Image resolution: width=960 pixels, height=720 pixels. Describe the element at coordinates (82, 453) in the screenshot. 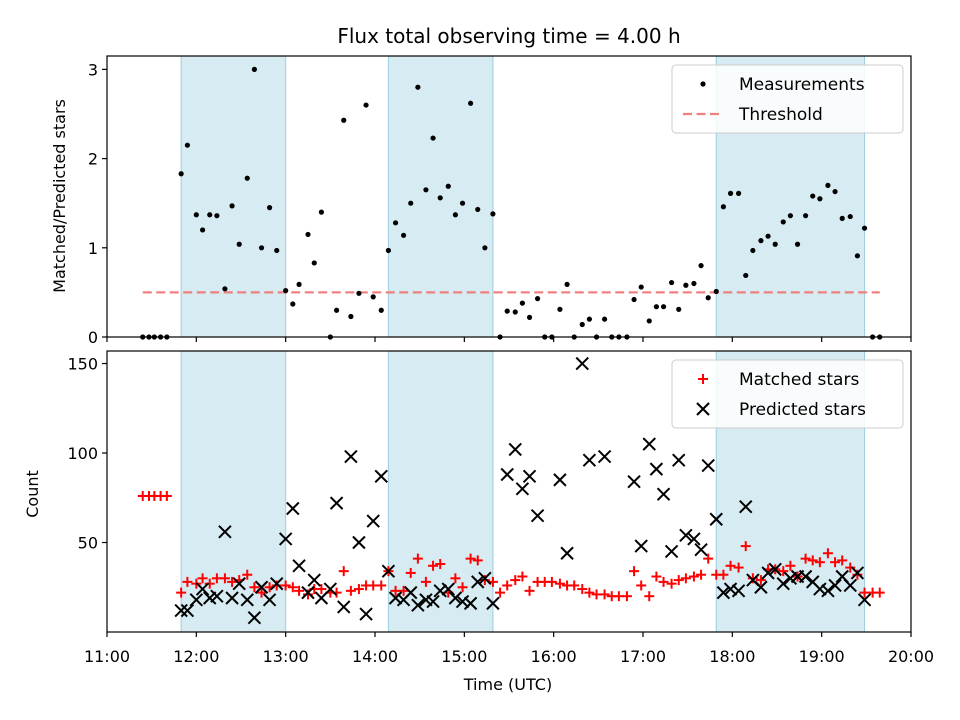

I see `y-tick-label: 100` at that location.